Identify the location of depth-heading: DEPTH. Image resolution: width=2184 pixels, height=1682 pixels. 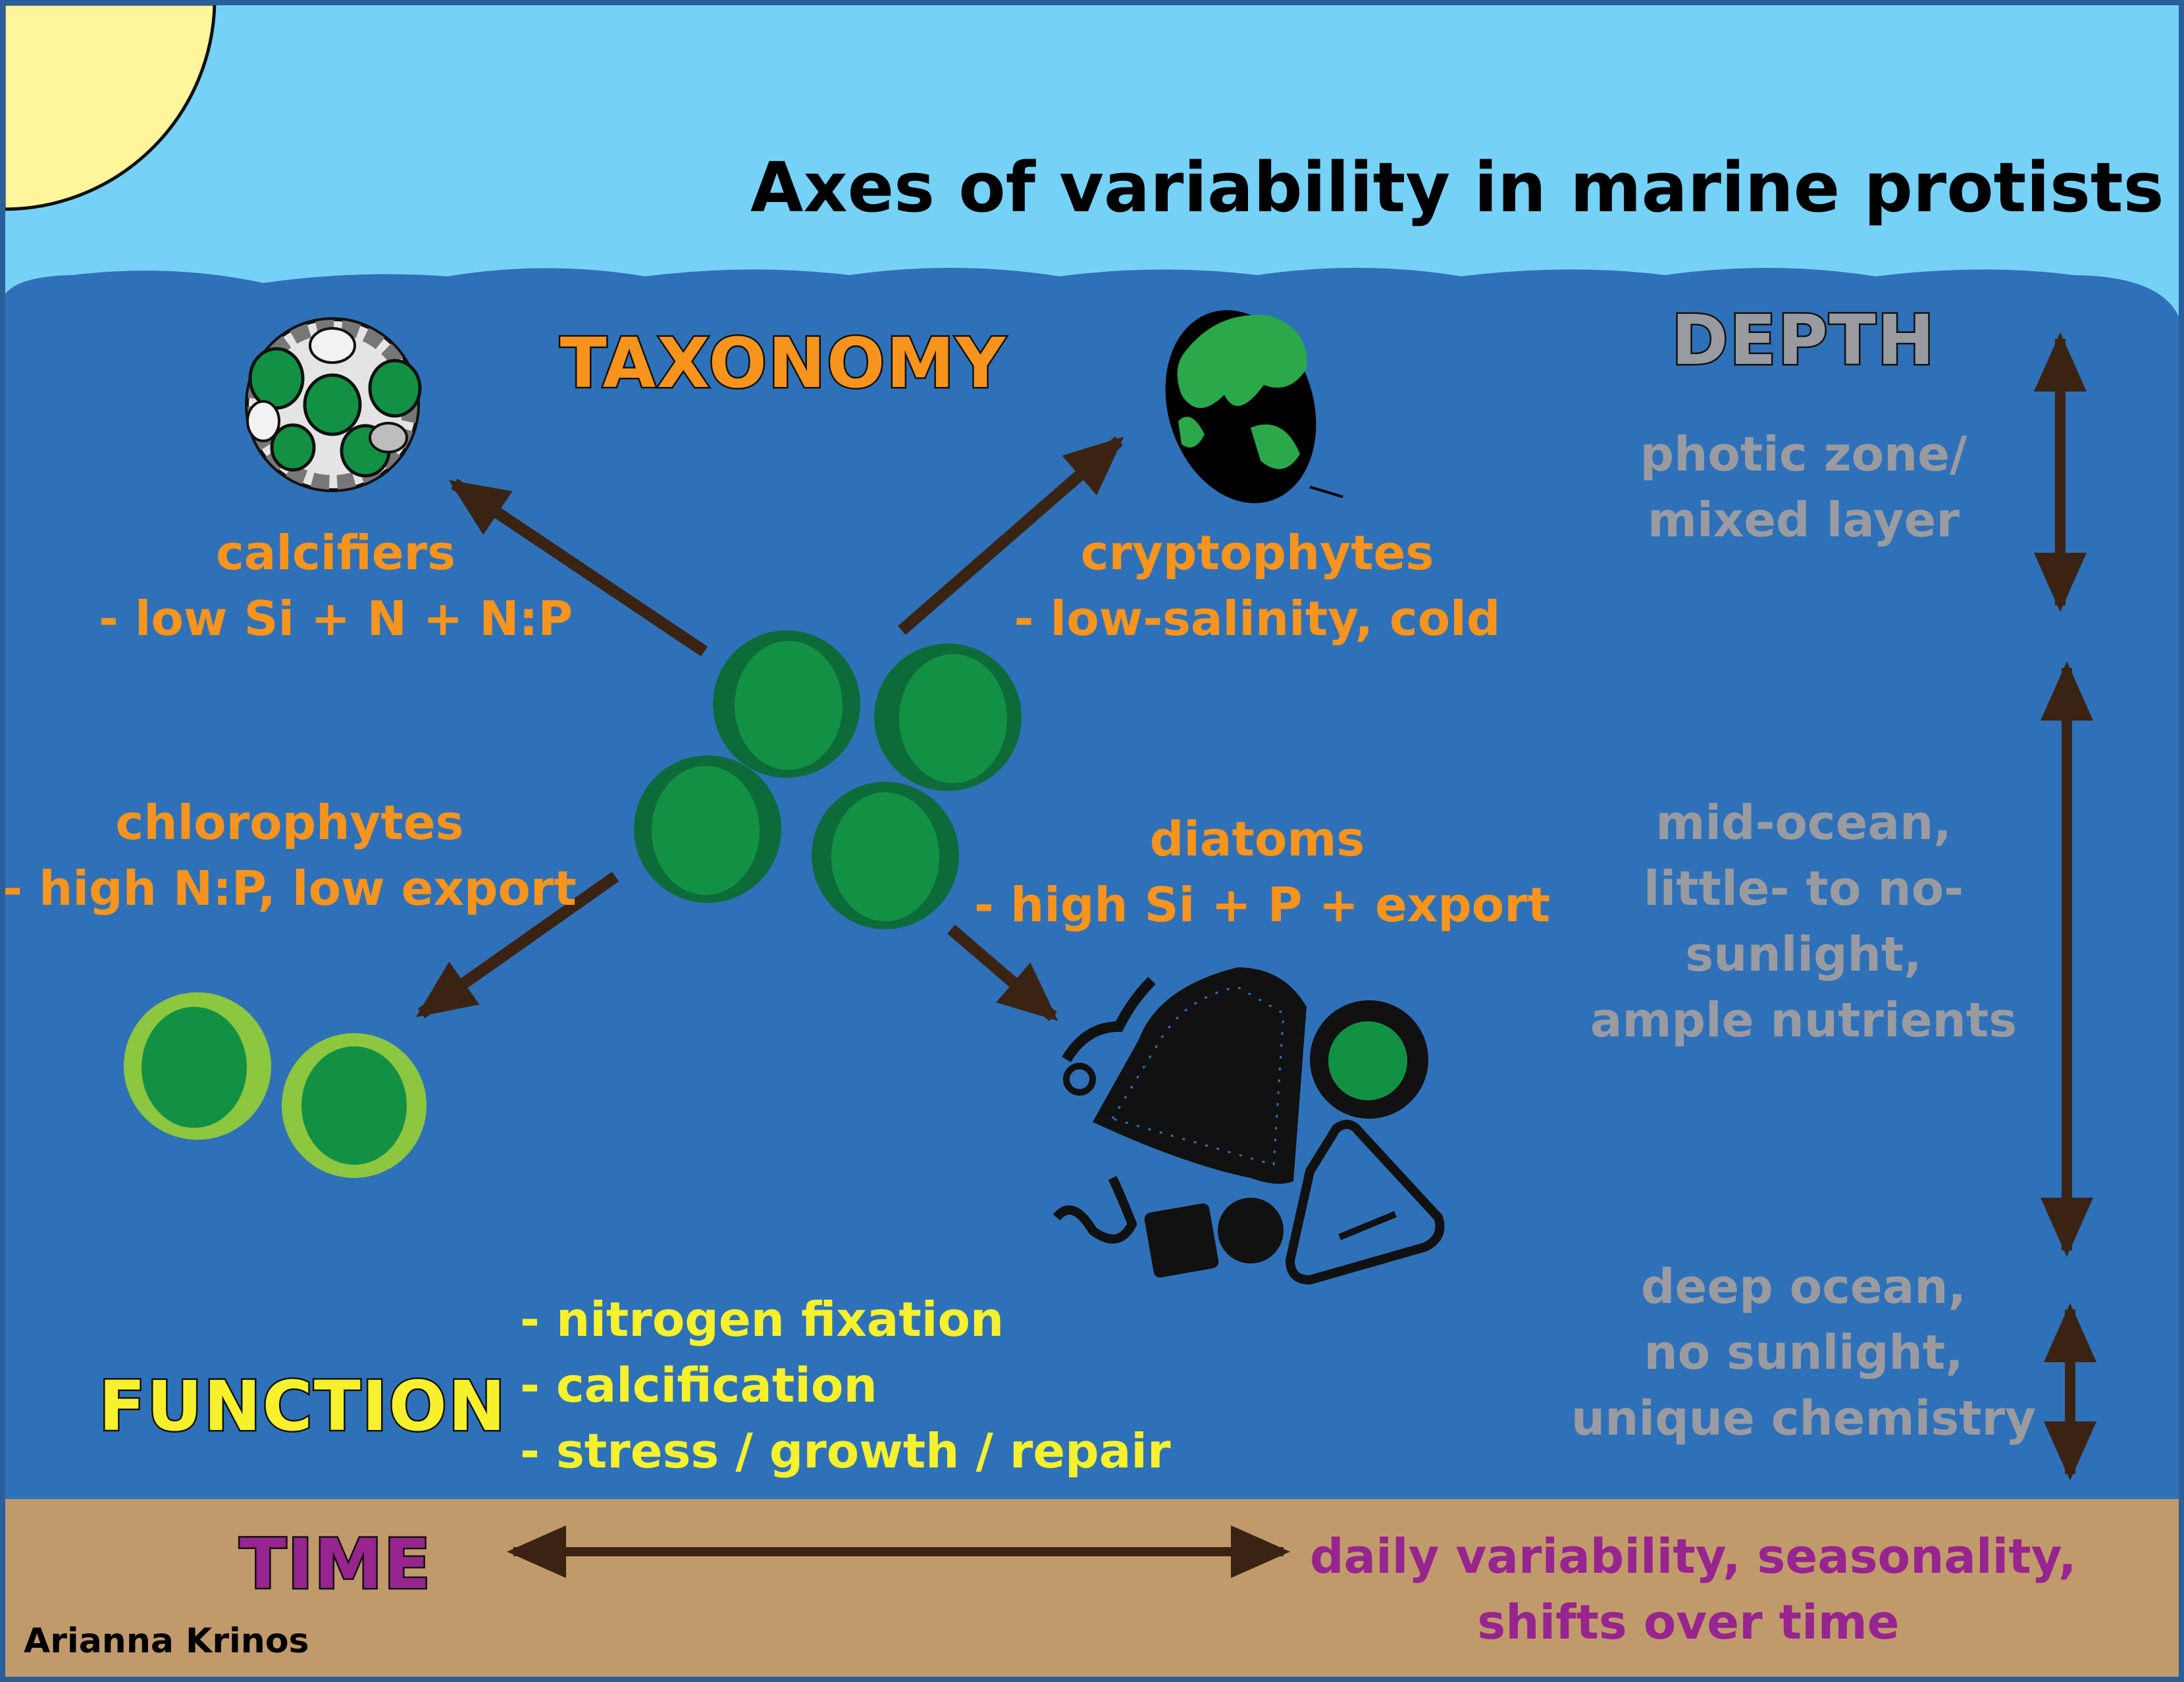
(1803, 340).